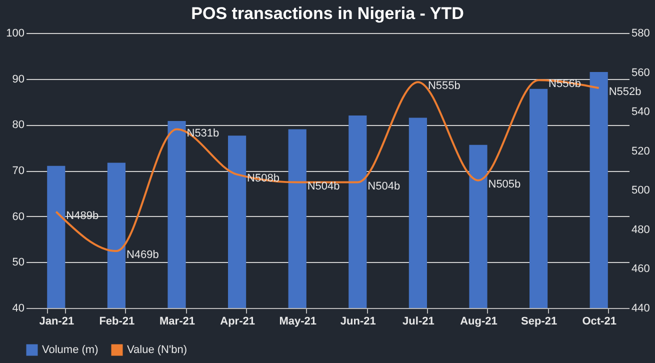  I want to click on data-label: N555b, so click(444, 86).